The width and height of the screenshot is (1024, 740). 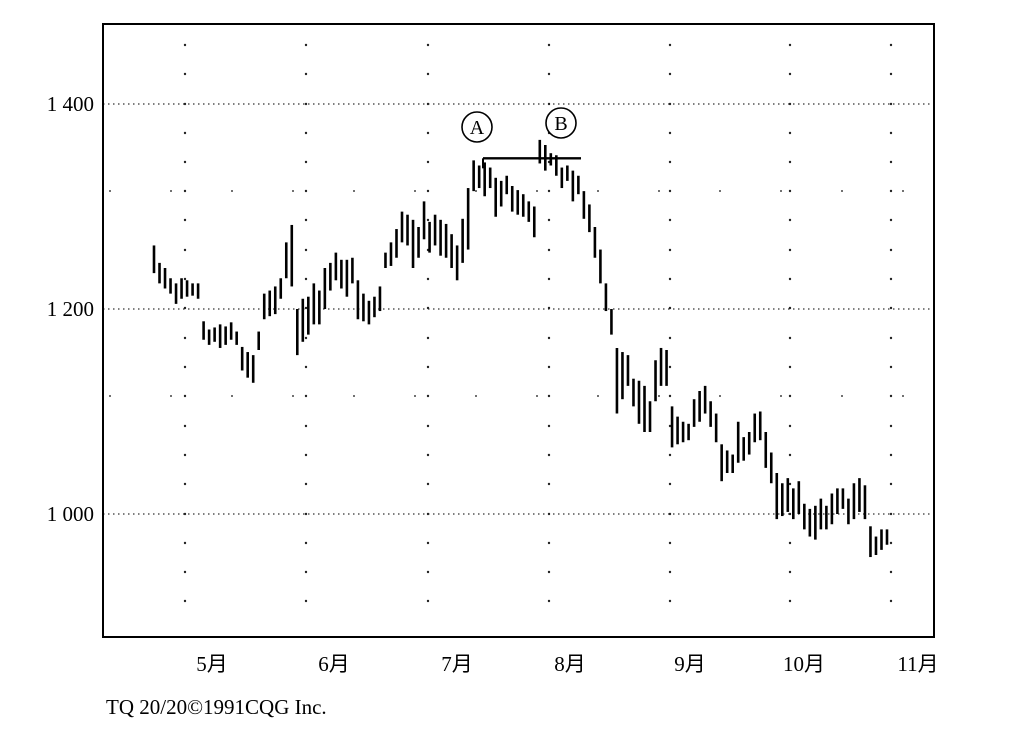 I want to click on x-tick-label: 11月, so click(x=918, y=664).